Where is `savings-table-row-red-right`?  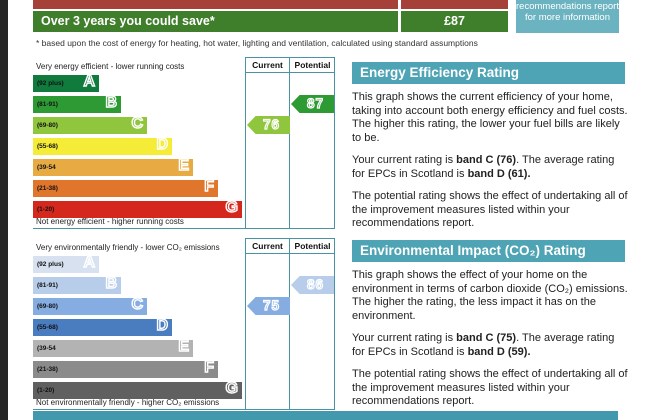
savings-table-row-red-right is located at coordinates (454, 4).